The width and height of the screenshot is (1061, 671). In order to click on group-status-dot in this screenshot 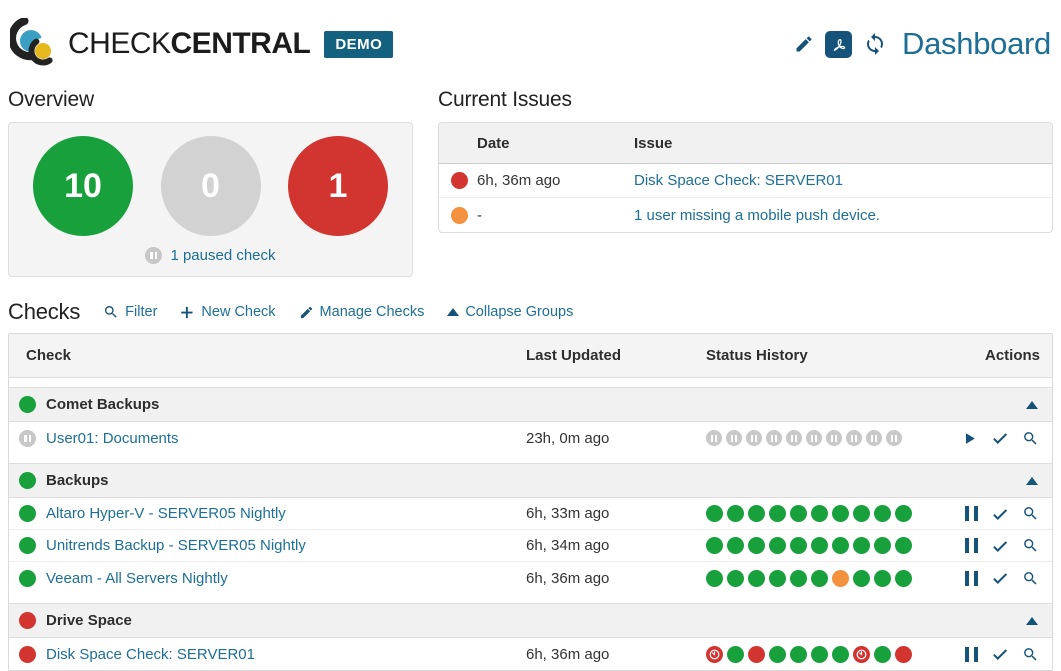, I will do `click(27, 404)`.